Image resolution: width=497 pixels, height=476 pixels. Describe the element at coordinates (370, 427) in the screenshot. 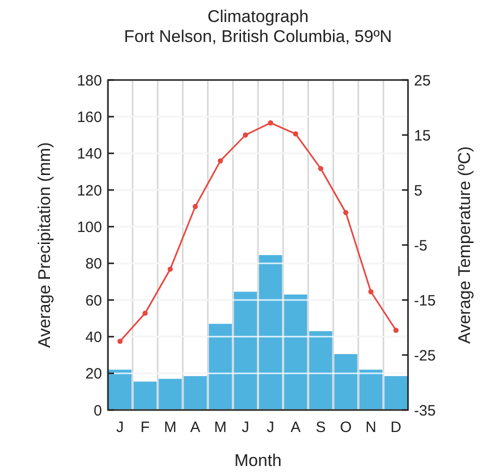

I see `x-tick-label: N` at that location.